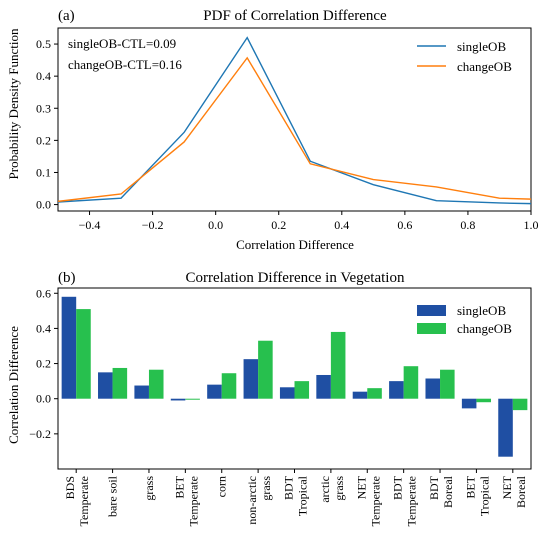 The width and height of the screenshot is (550, 545). I want to click on legend-a-singleob-label: singleOB, so click(481, 46).